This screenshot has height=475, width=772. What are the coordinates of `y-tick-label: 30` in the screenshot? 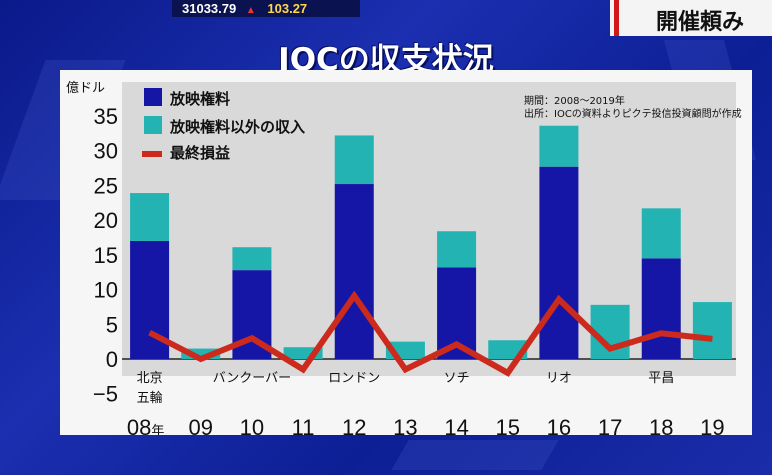 It's located at (106, 151).